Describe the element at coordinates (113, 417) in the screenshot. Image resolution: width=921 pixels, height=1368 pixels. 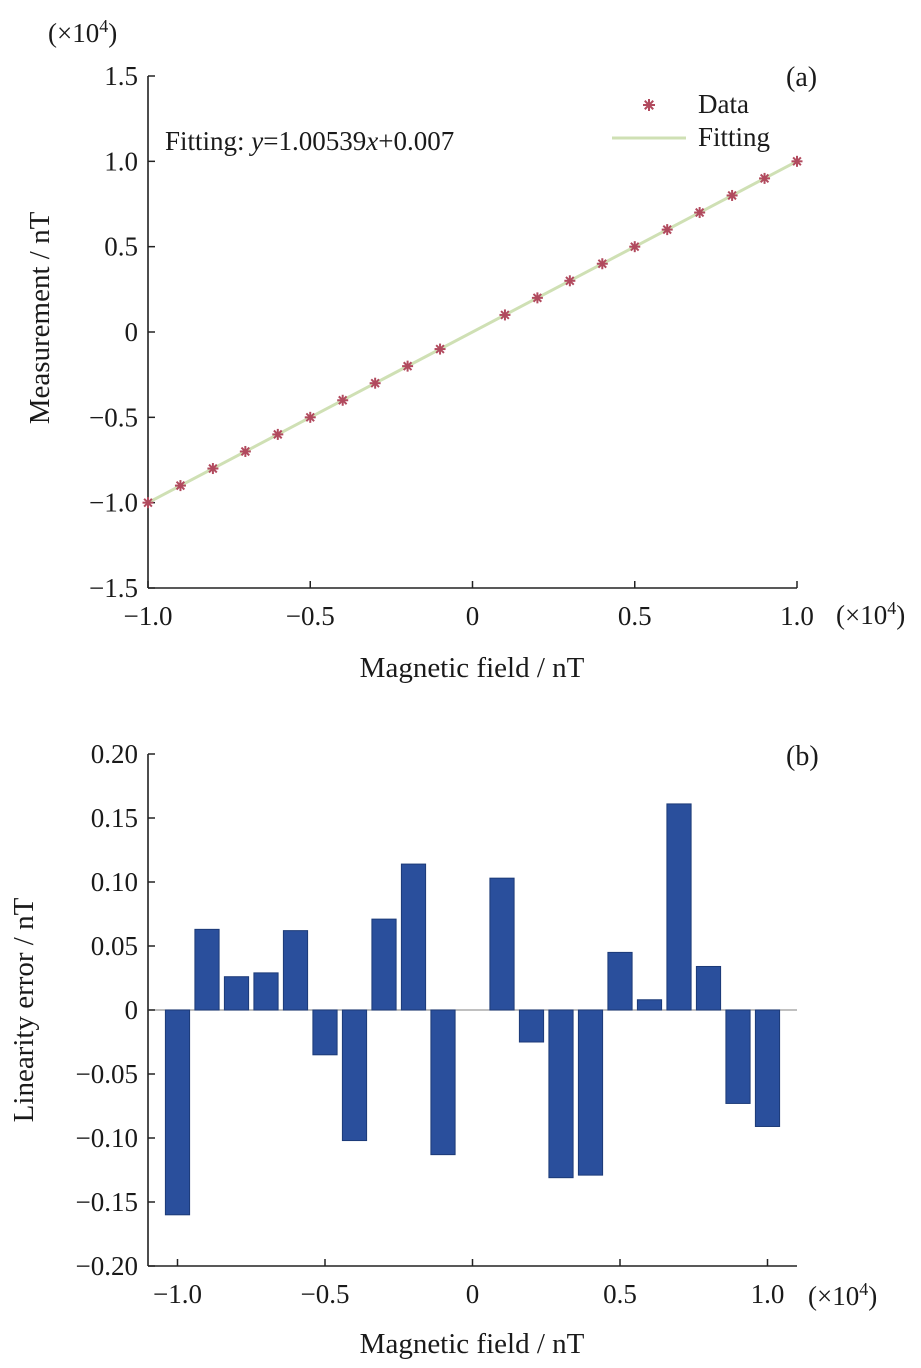
I see `panel-a-y-tick-label: −0.5` at that location.